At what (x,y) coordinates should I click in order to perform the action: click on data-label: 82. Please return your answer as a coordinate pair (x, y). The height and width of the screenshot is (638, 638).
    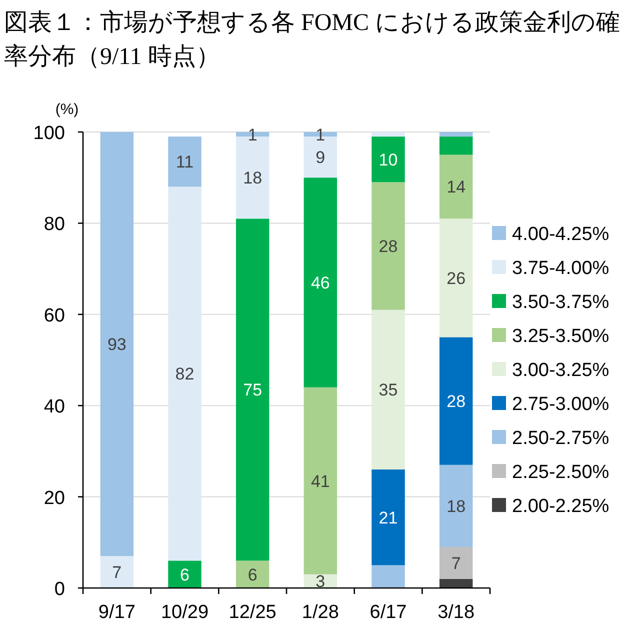
    Looking at the image, I should click on (184, 374).